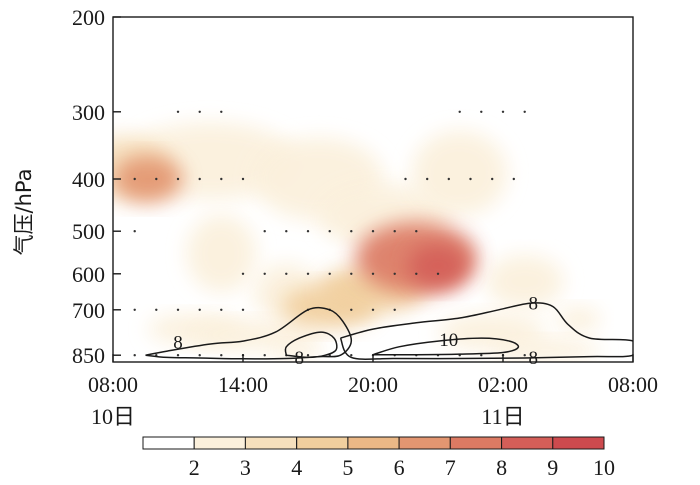 This screenshot has height=485, width=700. What do you see at coordinates (88, 112) in the screenshot?
I see `y-tick-label: 300` at bounding box center [88, 112].